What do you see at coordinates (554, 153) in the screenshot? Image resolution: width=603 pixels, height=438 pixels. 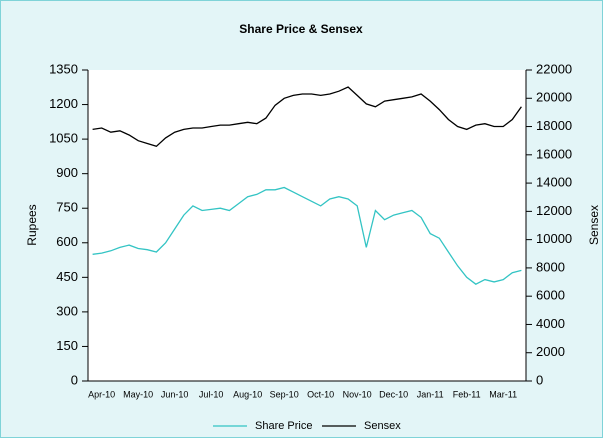 I see `y2-tick-label: 16000` at bounding box center [554, 153].